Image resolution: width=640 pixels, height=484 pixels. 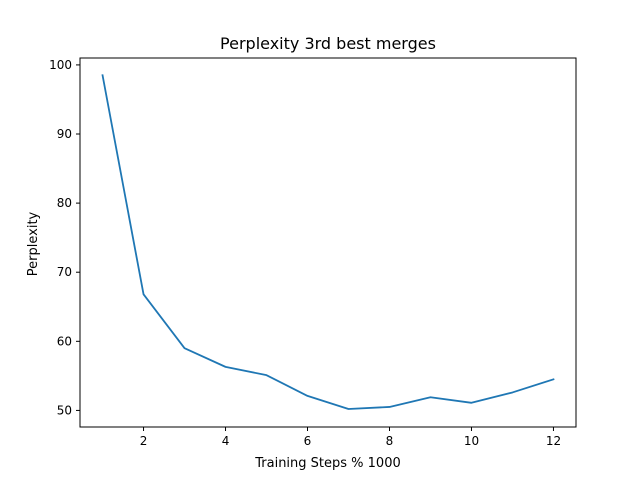 I want to click on y-axis-label: Perplexity, so click(x=33, y=243).